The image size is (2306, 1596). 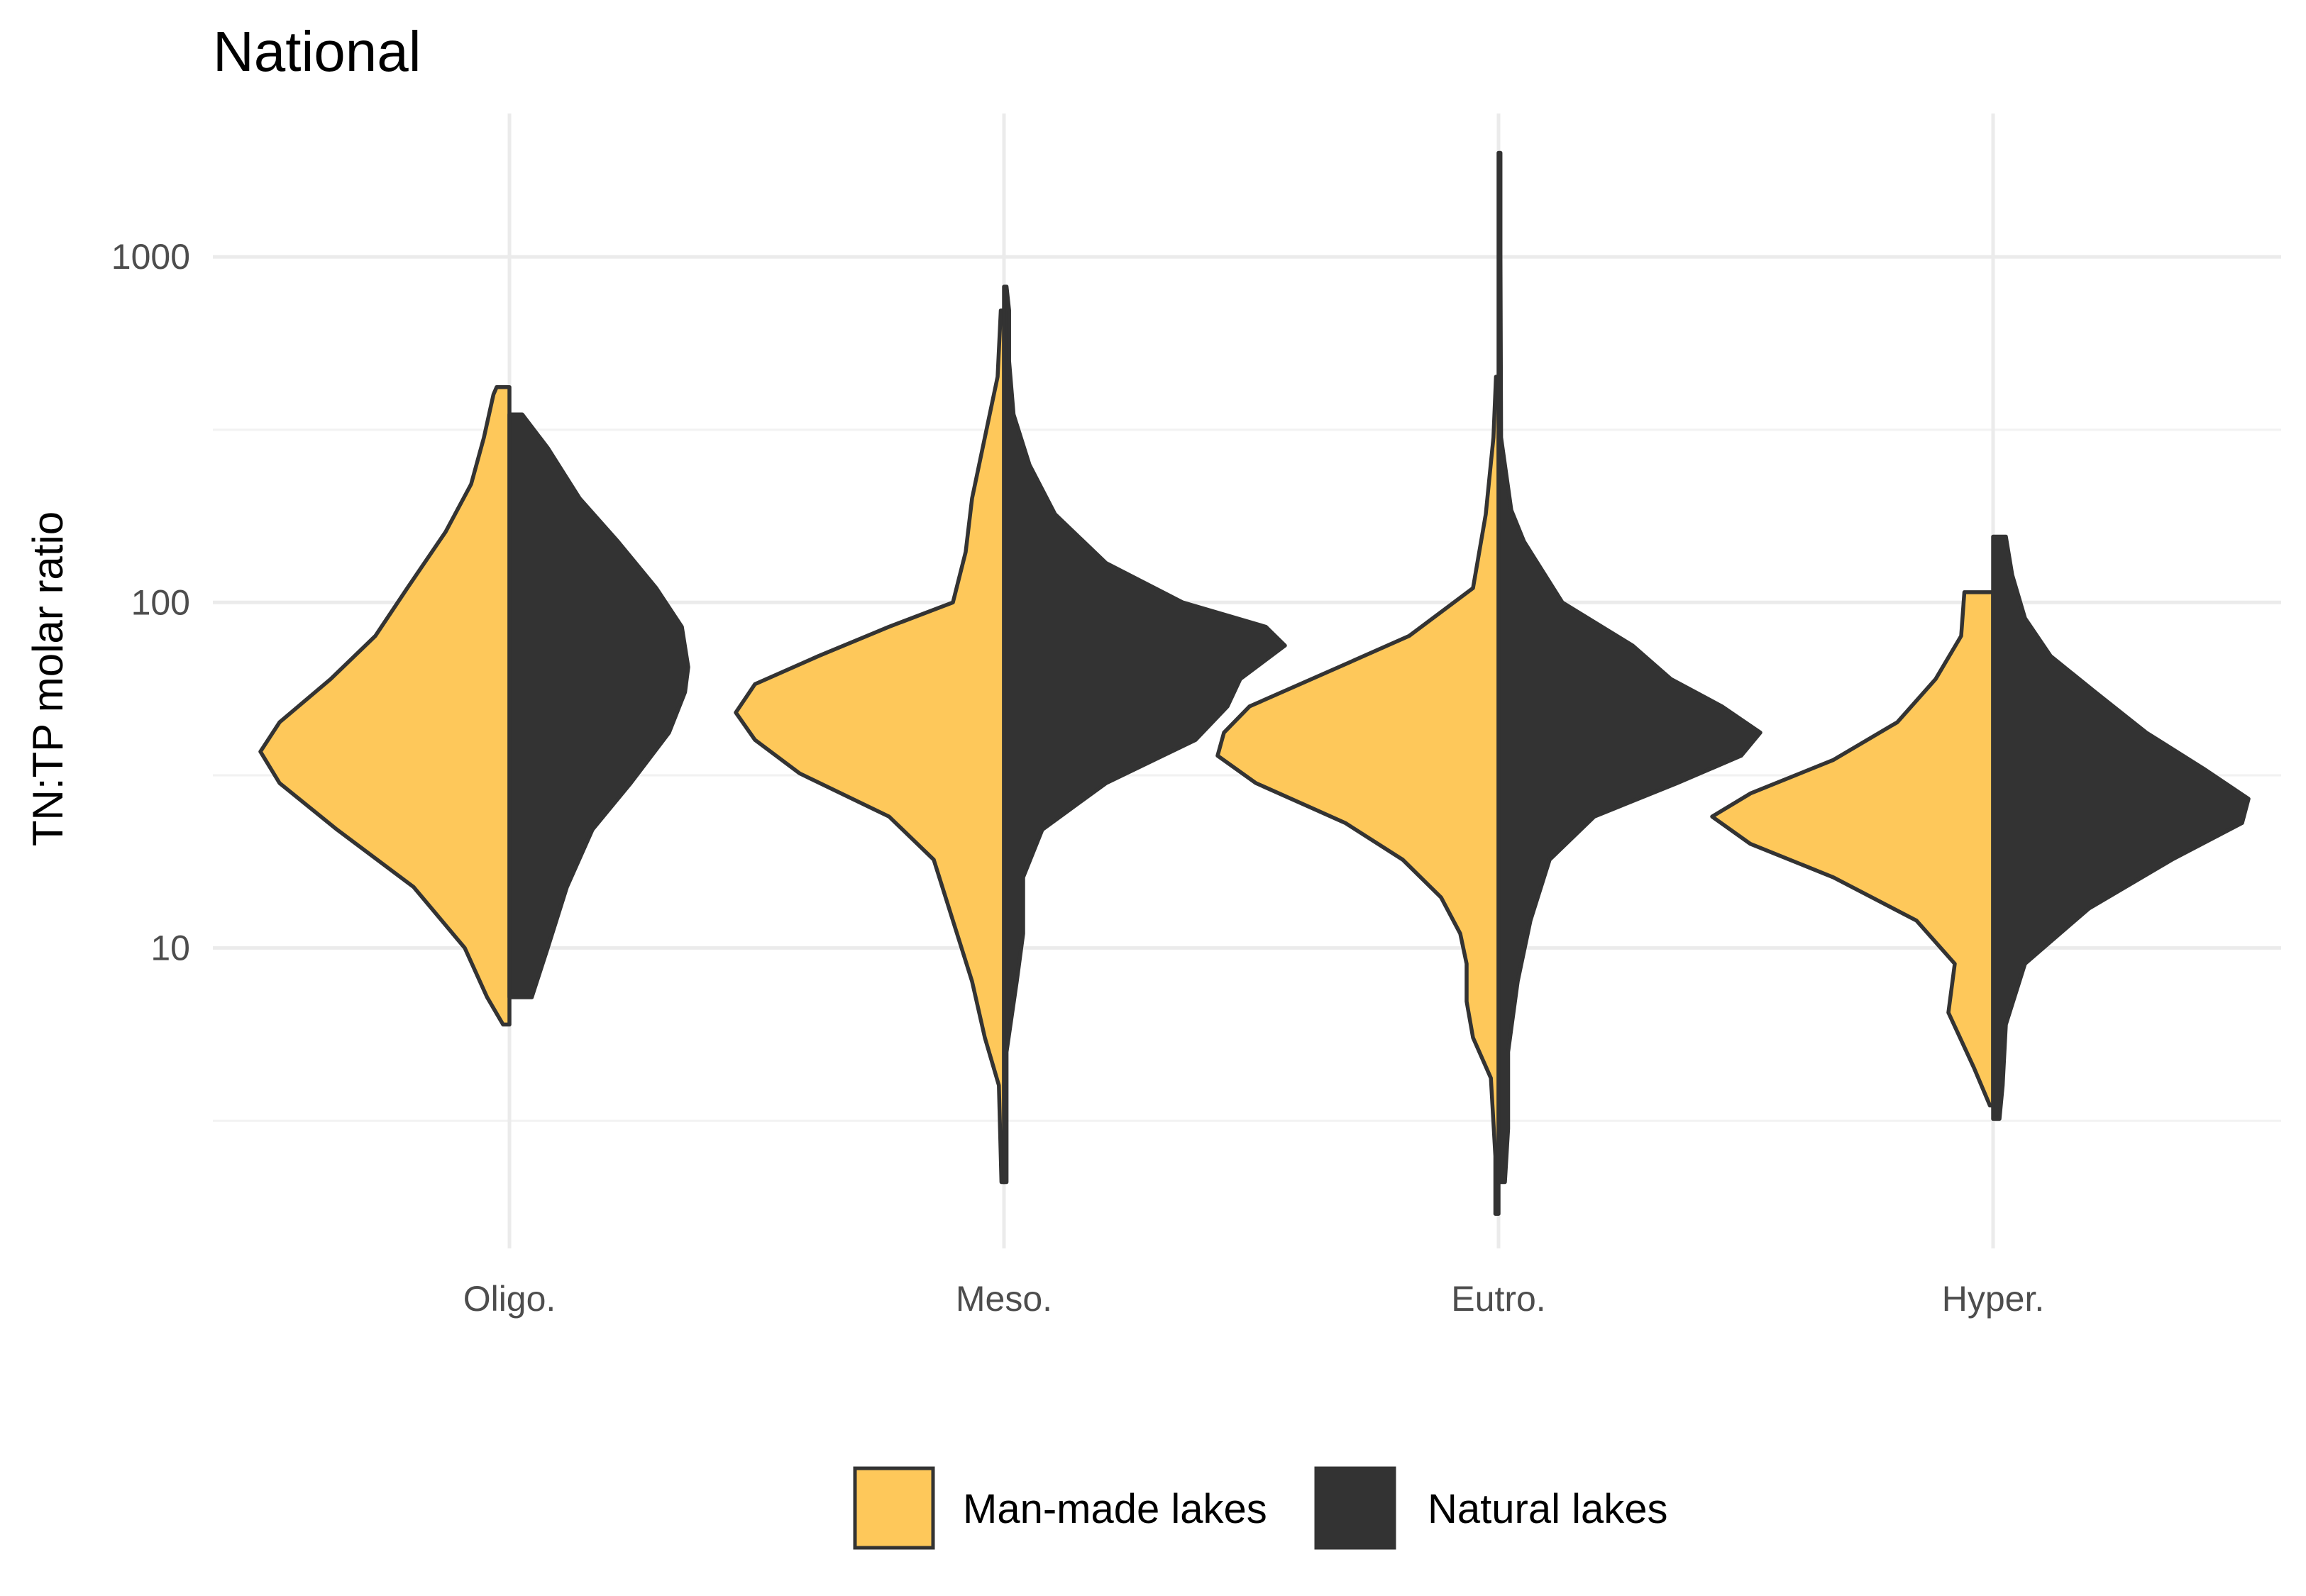 What do you see at coordinates (385, 705) in the screenshot?
I see `violin-man-made-oligo` at bounding box center [385, 705].